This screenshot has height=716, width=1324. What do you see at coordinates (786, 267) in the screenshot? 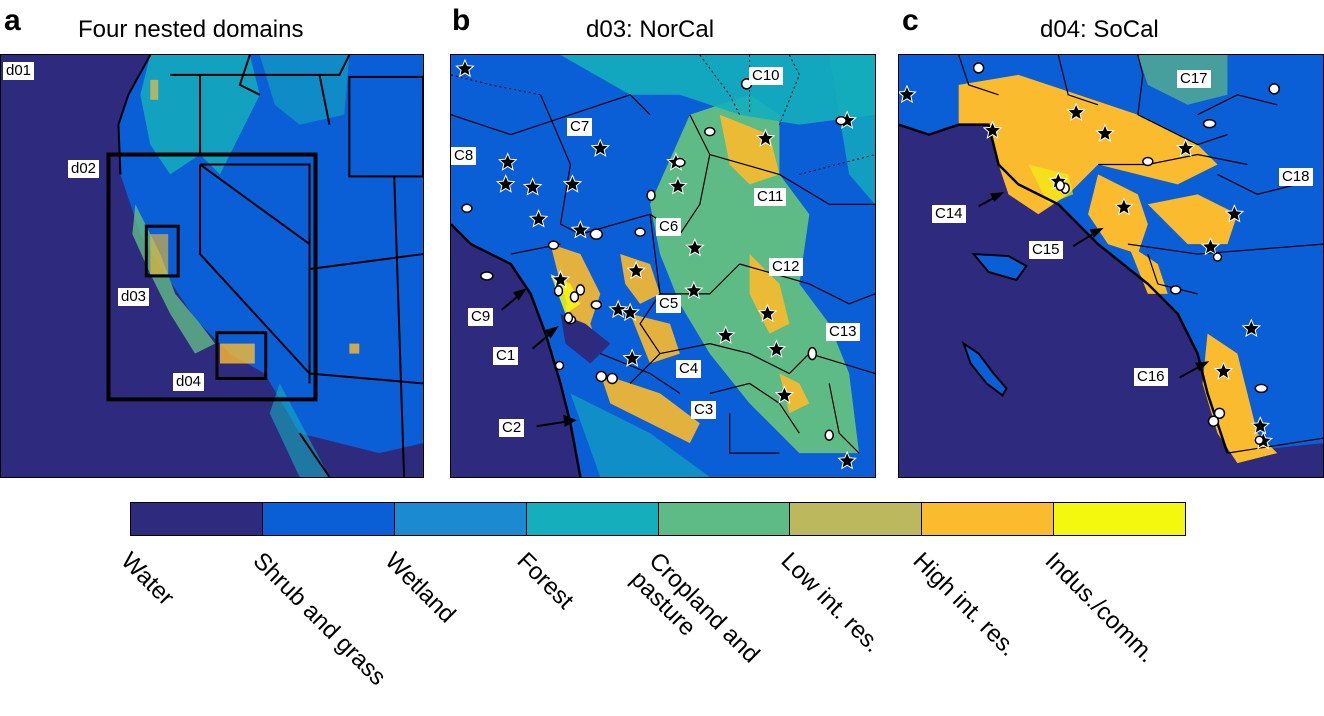
I see `label-c12: C12` at bounding box center [786, 267].